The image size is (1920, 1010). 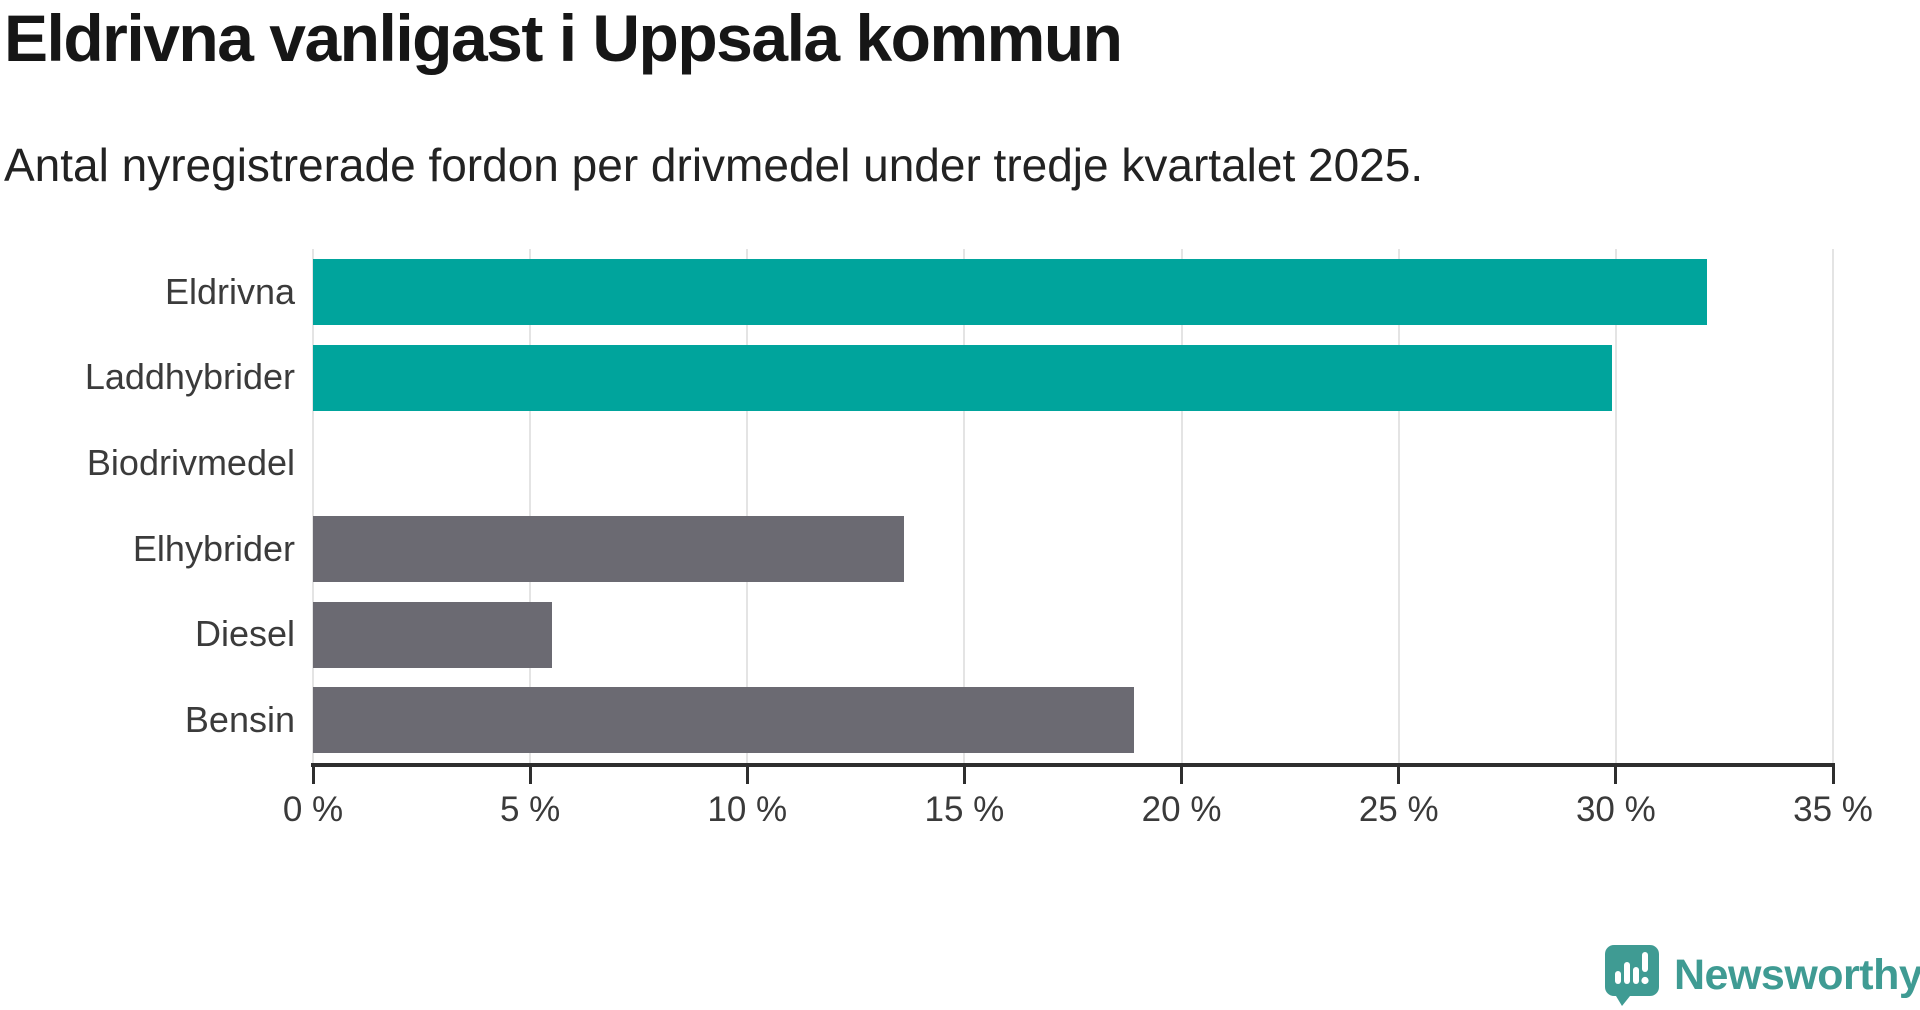 What do you see at coordinates (244, 634) in the screenshot?
I see `category-label-diesel: Diesel` at bounding box center [244, 634].